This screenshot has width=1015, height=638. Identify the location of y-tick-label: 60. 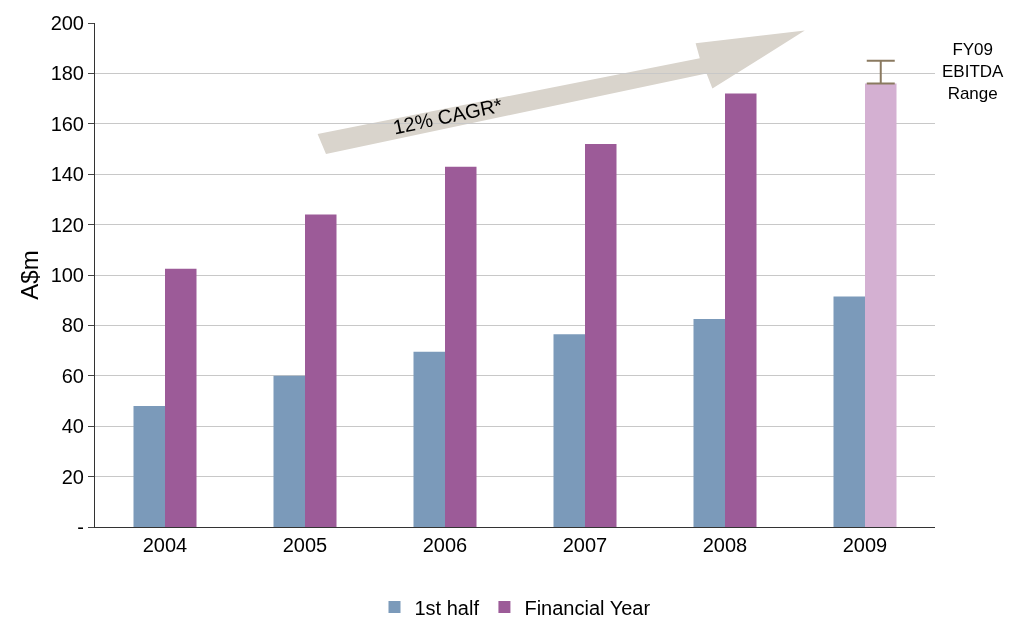
(72, 375).